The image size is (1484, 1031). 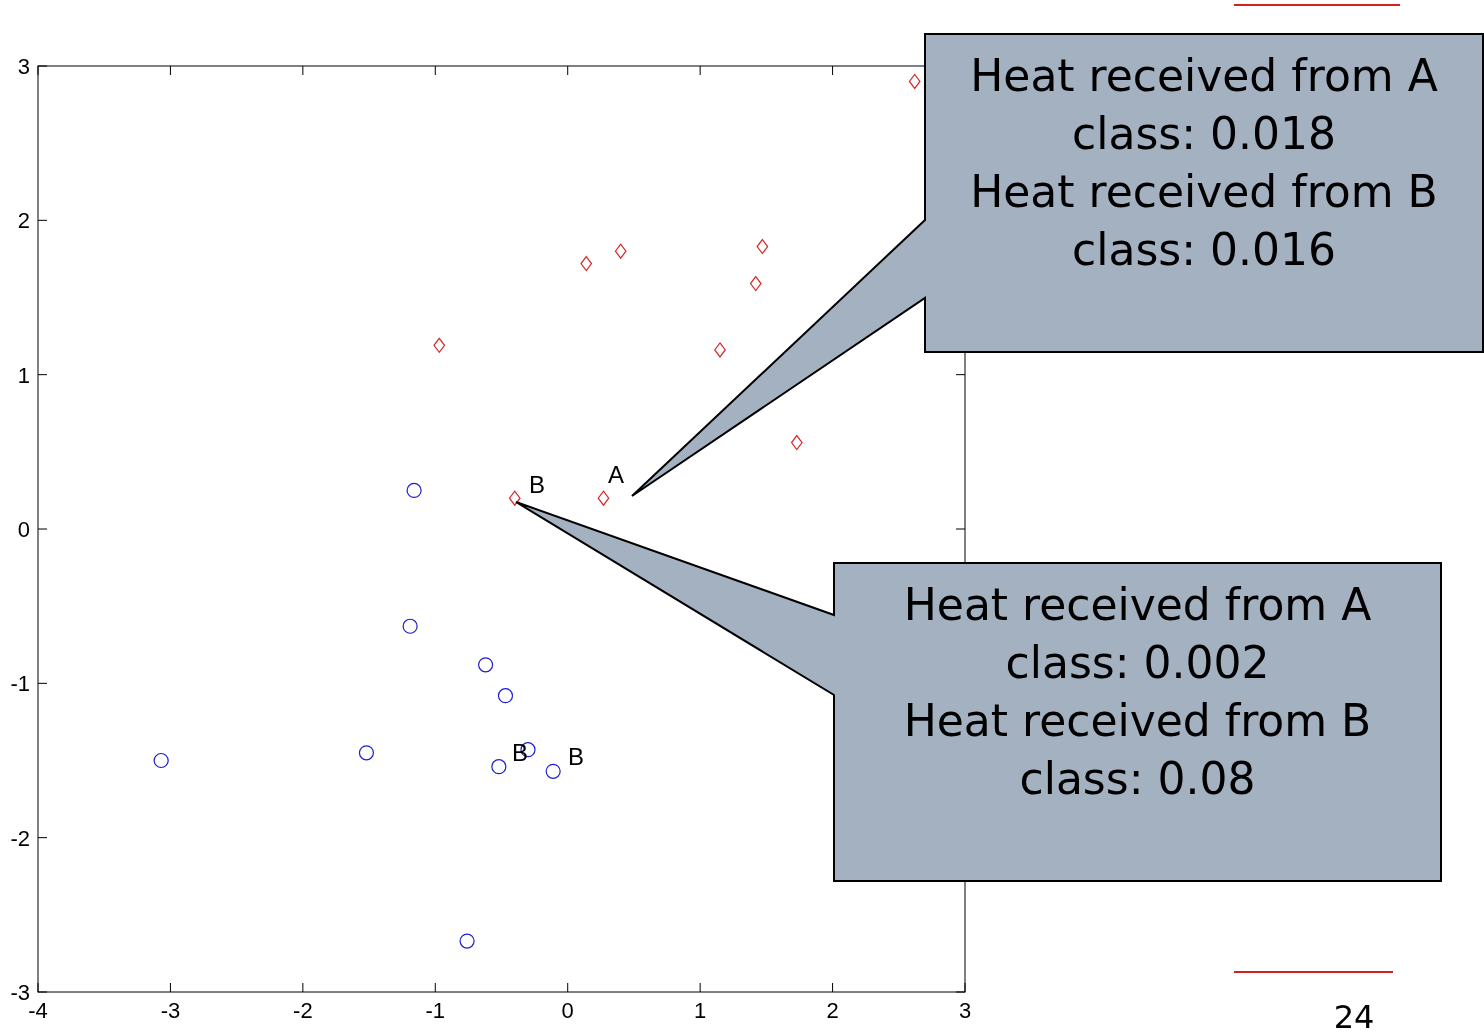 What do you see at coordinates (1137, 691) in the screenshot?
I see `annotation: Heat received from A class: 0.002 Heat received from B class: 0.08` at bounding box center [1137, 691].